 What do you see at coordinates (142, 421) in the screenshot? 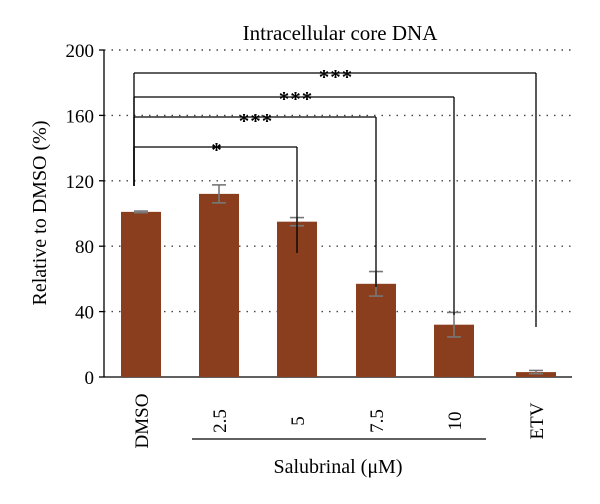
I see `x-tick-label-DMSO: DMSO` at bounding box center [142, 421].